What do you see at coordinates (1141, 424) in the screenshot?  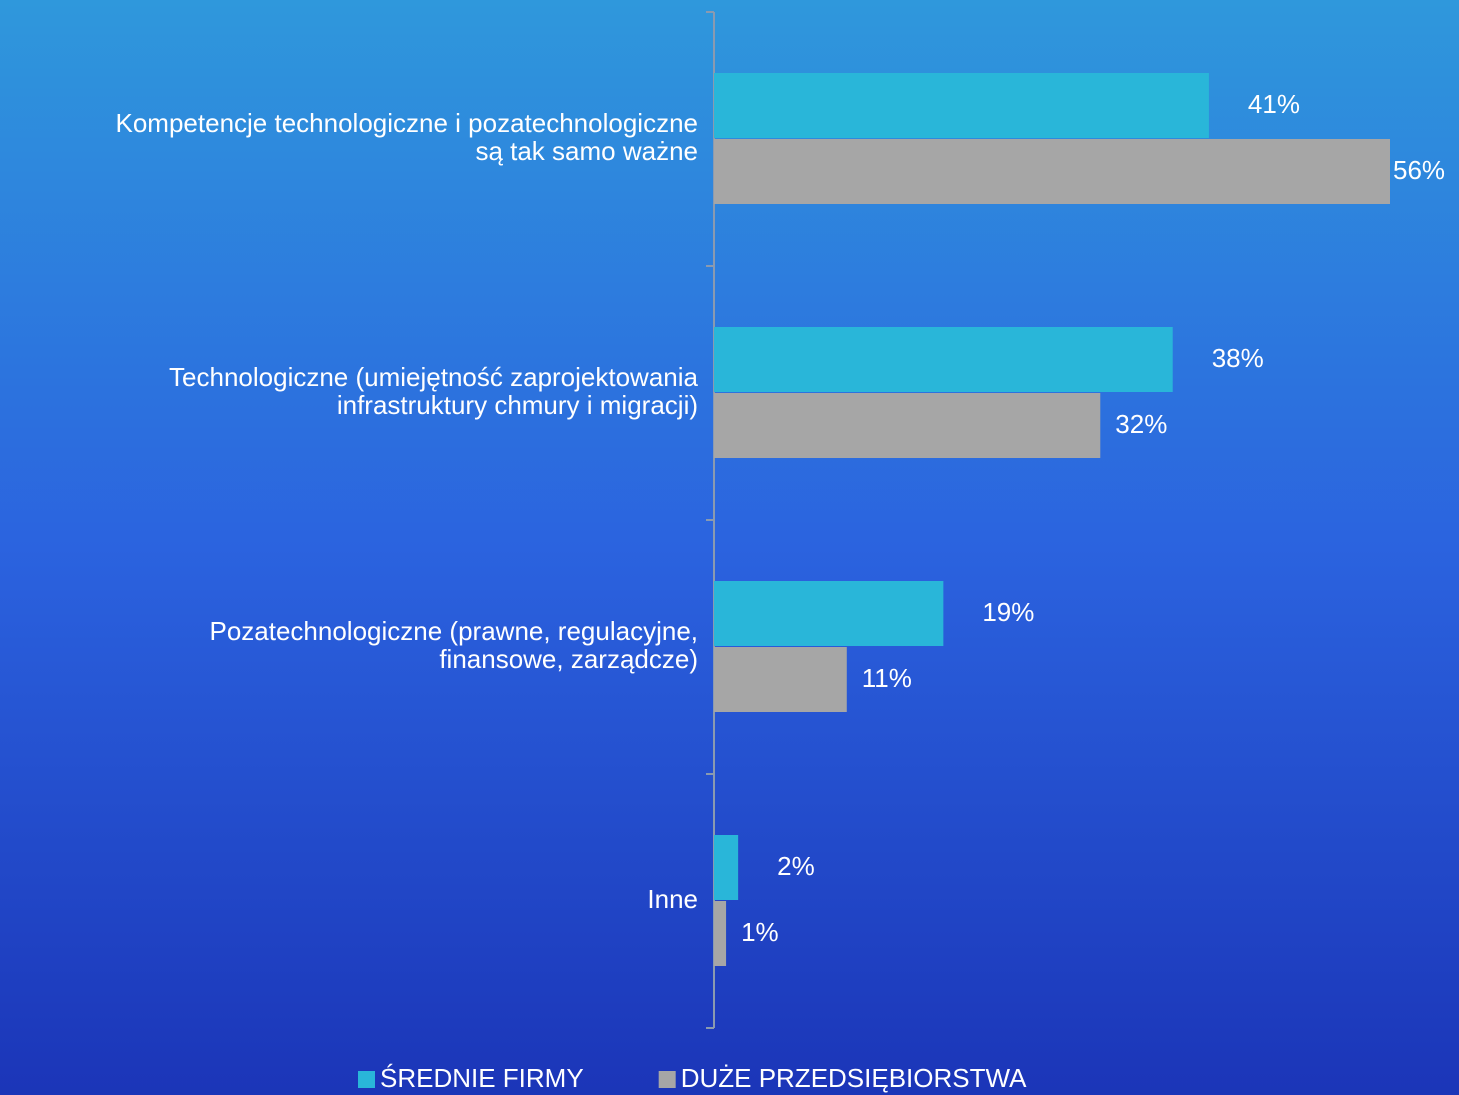 I see `value-label: 32%` at bounding box center [1141, 424].